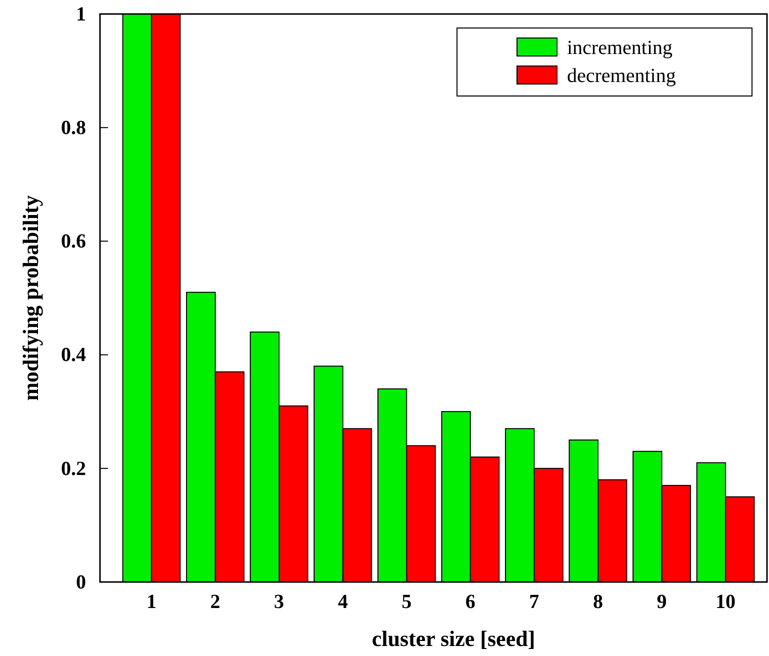 This screenshot has height=656, width=769. Describe the element at coordinates (454, 638) in the screenshot. I see `x-axis-title: cluster size [seed]` at that location.